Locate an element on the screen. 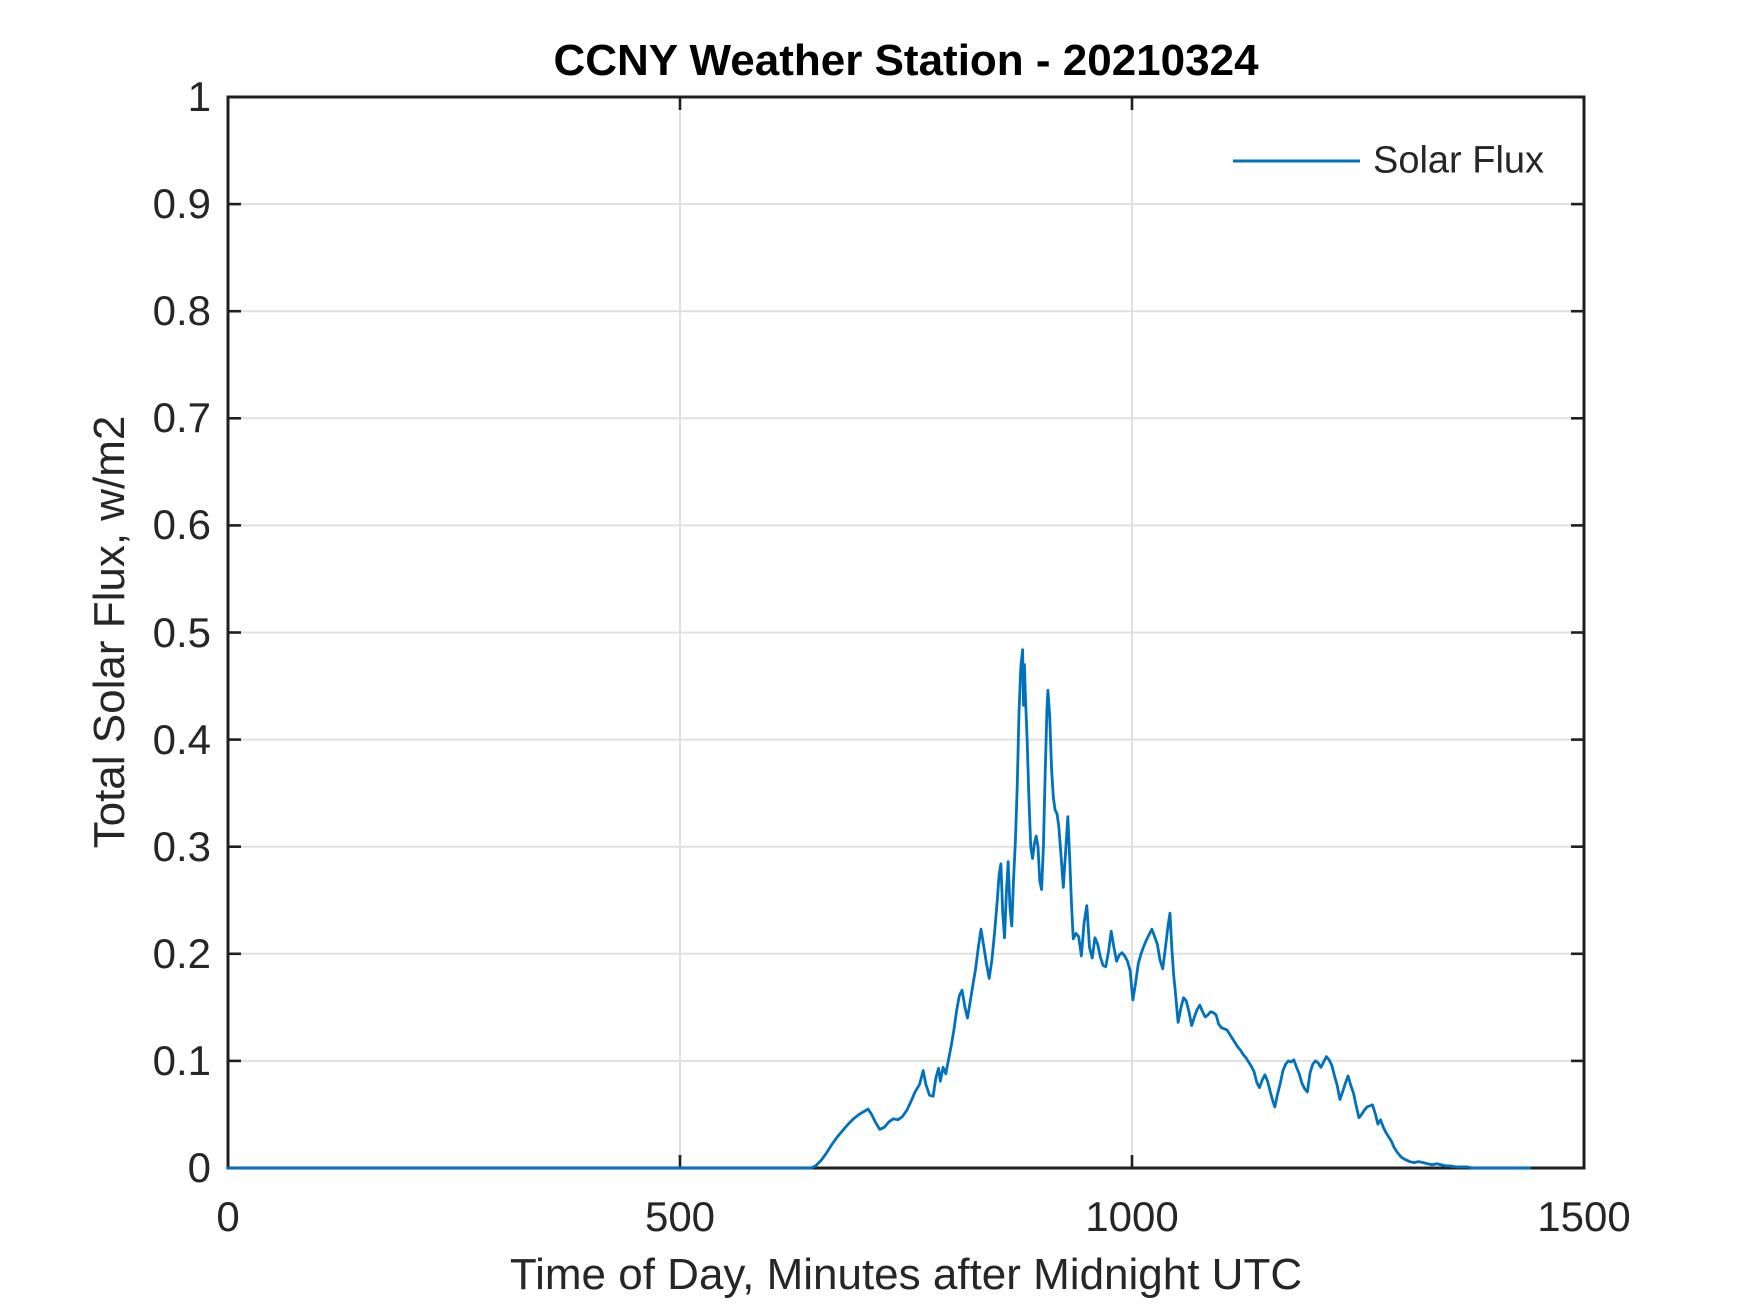  x-axis-label: Time of Day, Minutes after Midnight UTC is located at coordinates (906, 1274).